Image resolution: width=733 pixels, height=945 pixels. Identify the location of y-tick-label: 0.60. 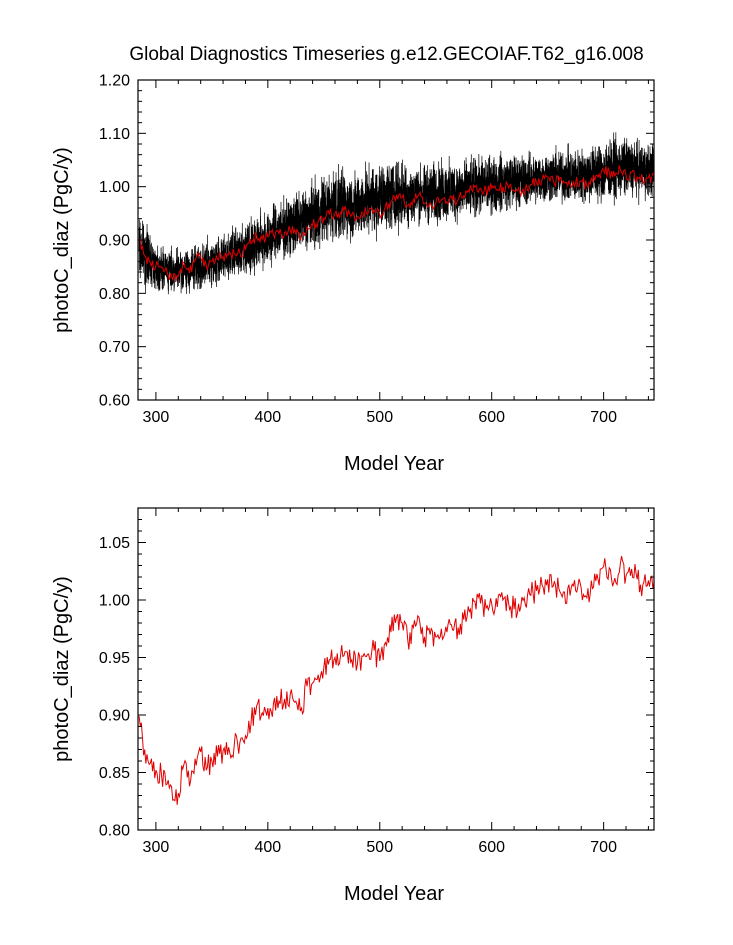
(114, 401).